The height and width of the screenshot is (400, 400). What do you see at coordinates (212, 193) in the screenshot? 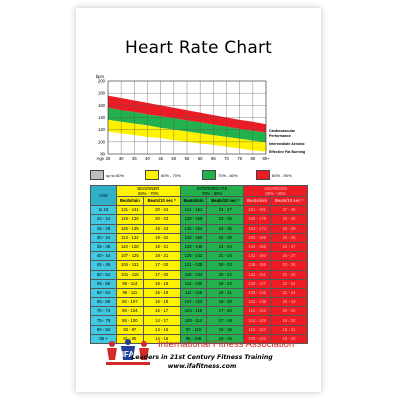
I see `intermediate-percent: 70% - 80%` at bounding box center [212, 193].